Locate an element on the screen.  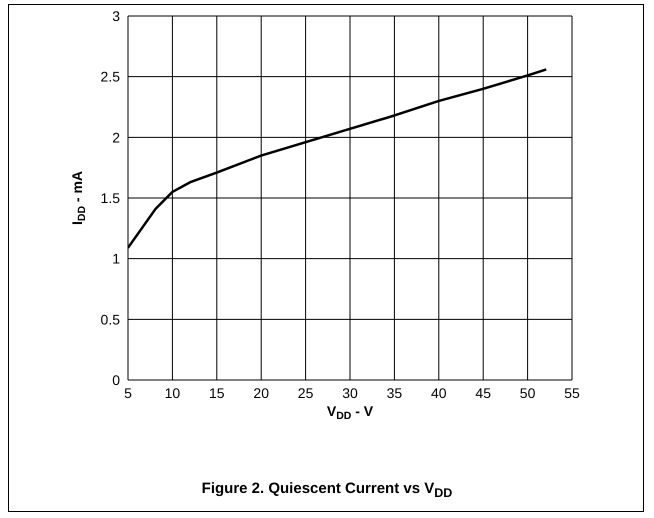
x-tick-label: 15 is located at coordinates (217, 392).